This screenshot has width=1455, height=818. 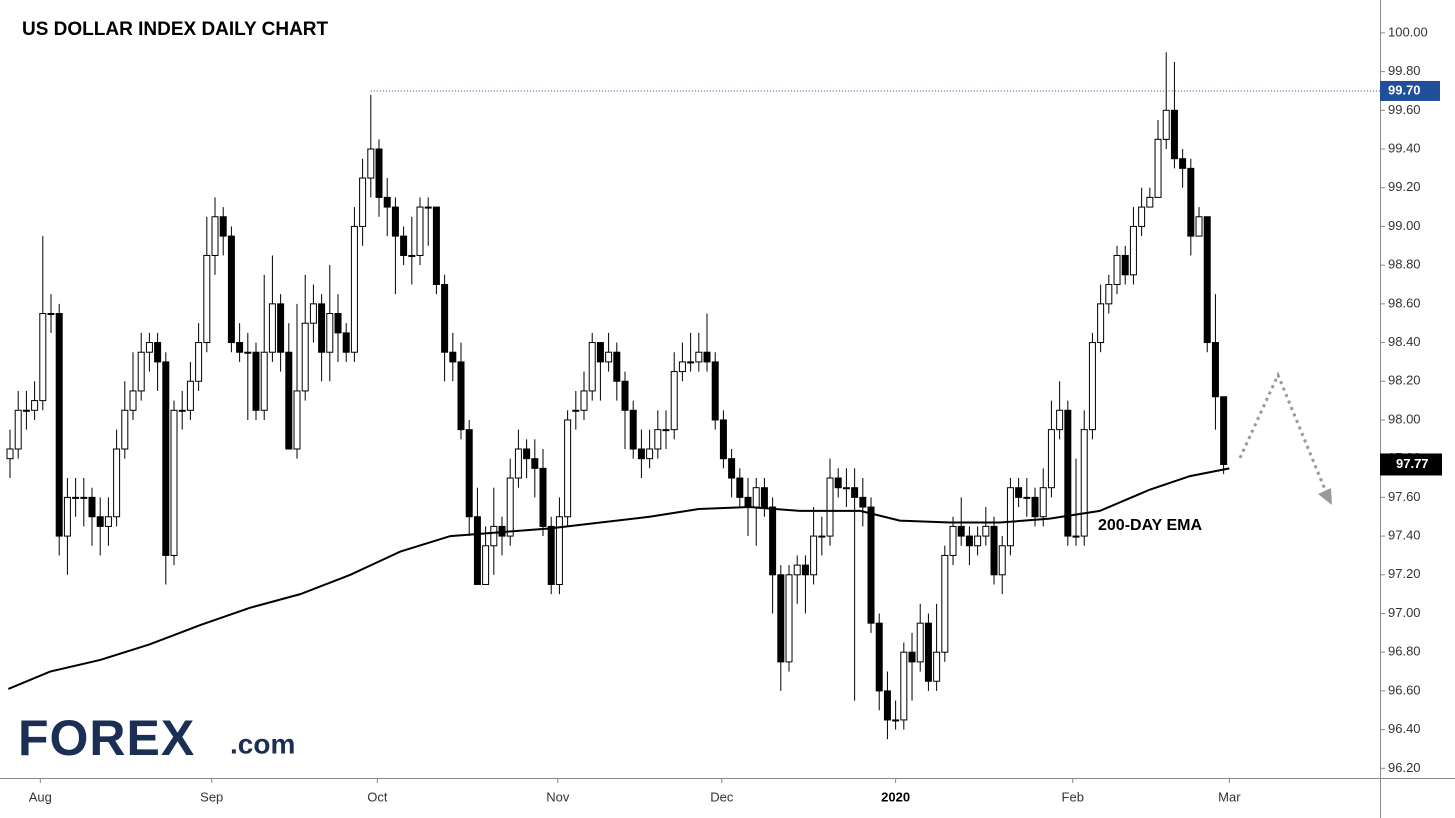 I want to click on y-tick-label: 96.20, so click(x=1404, y=767).